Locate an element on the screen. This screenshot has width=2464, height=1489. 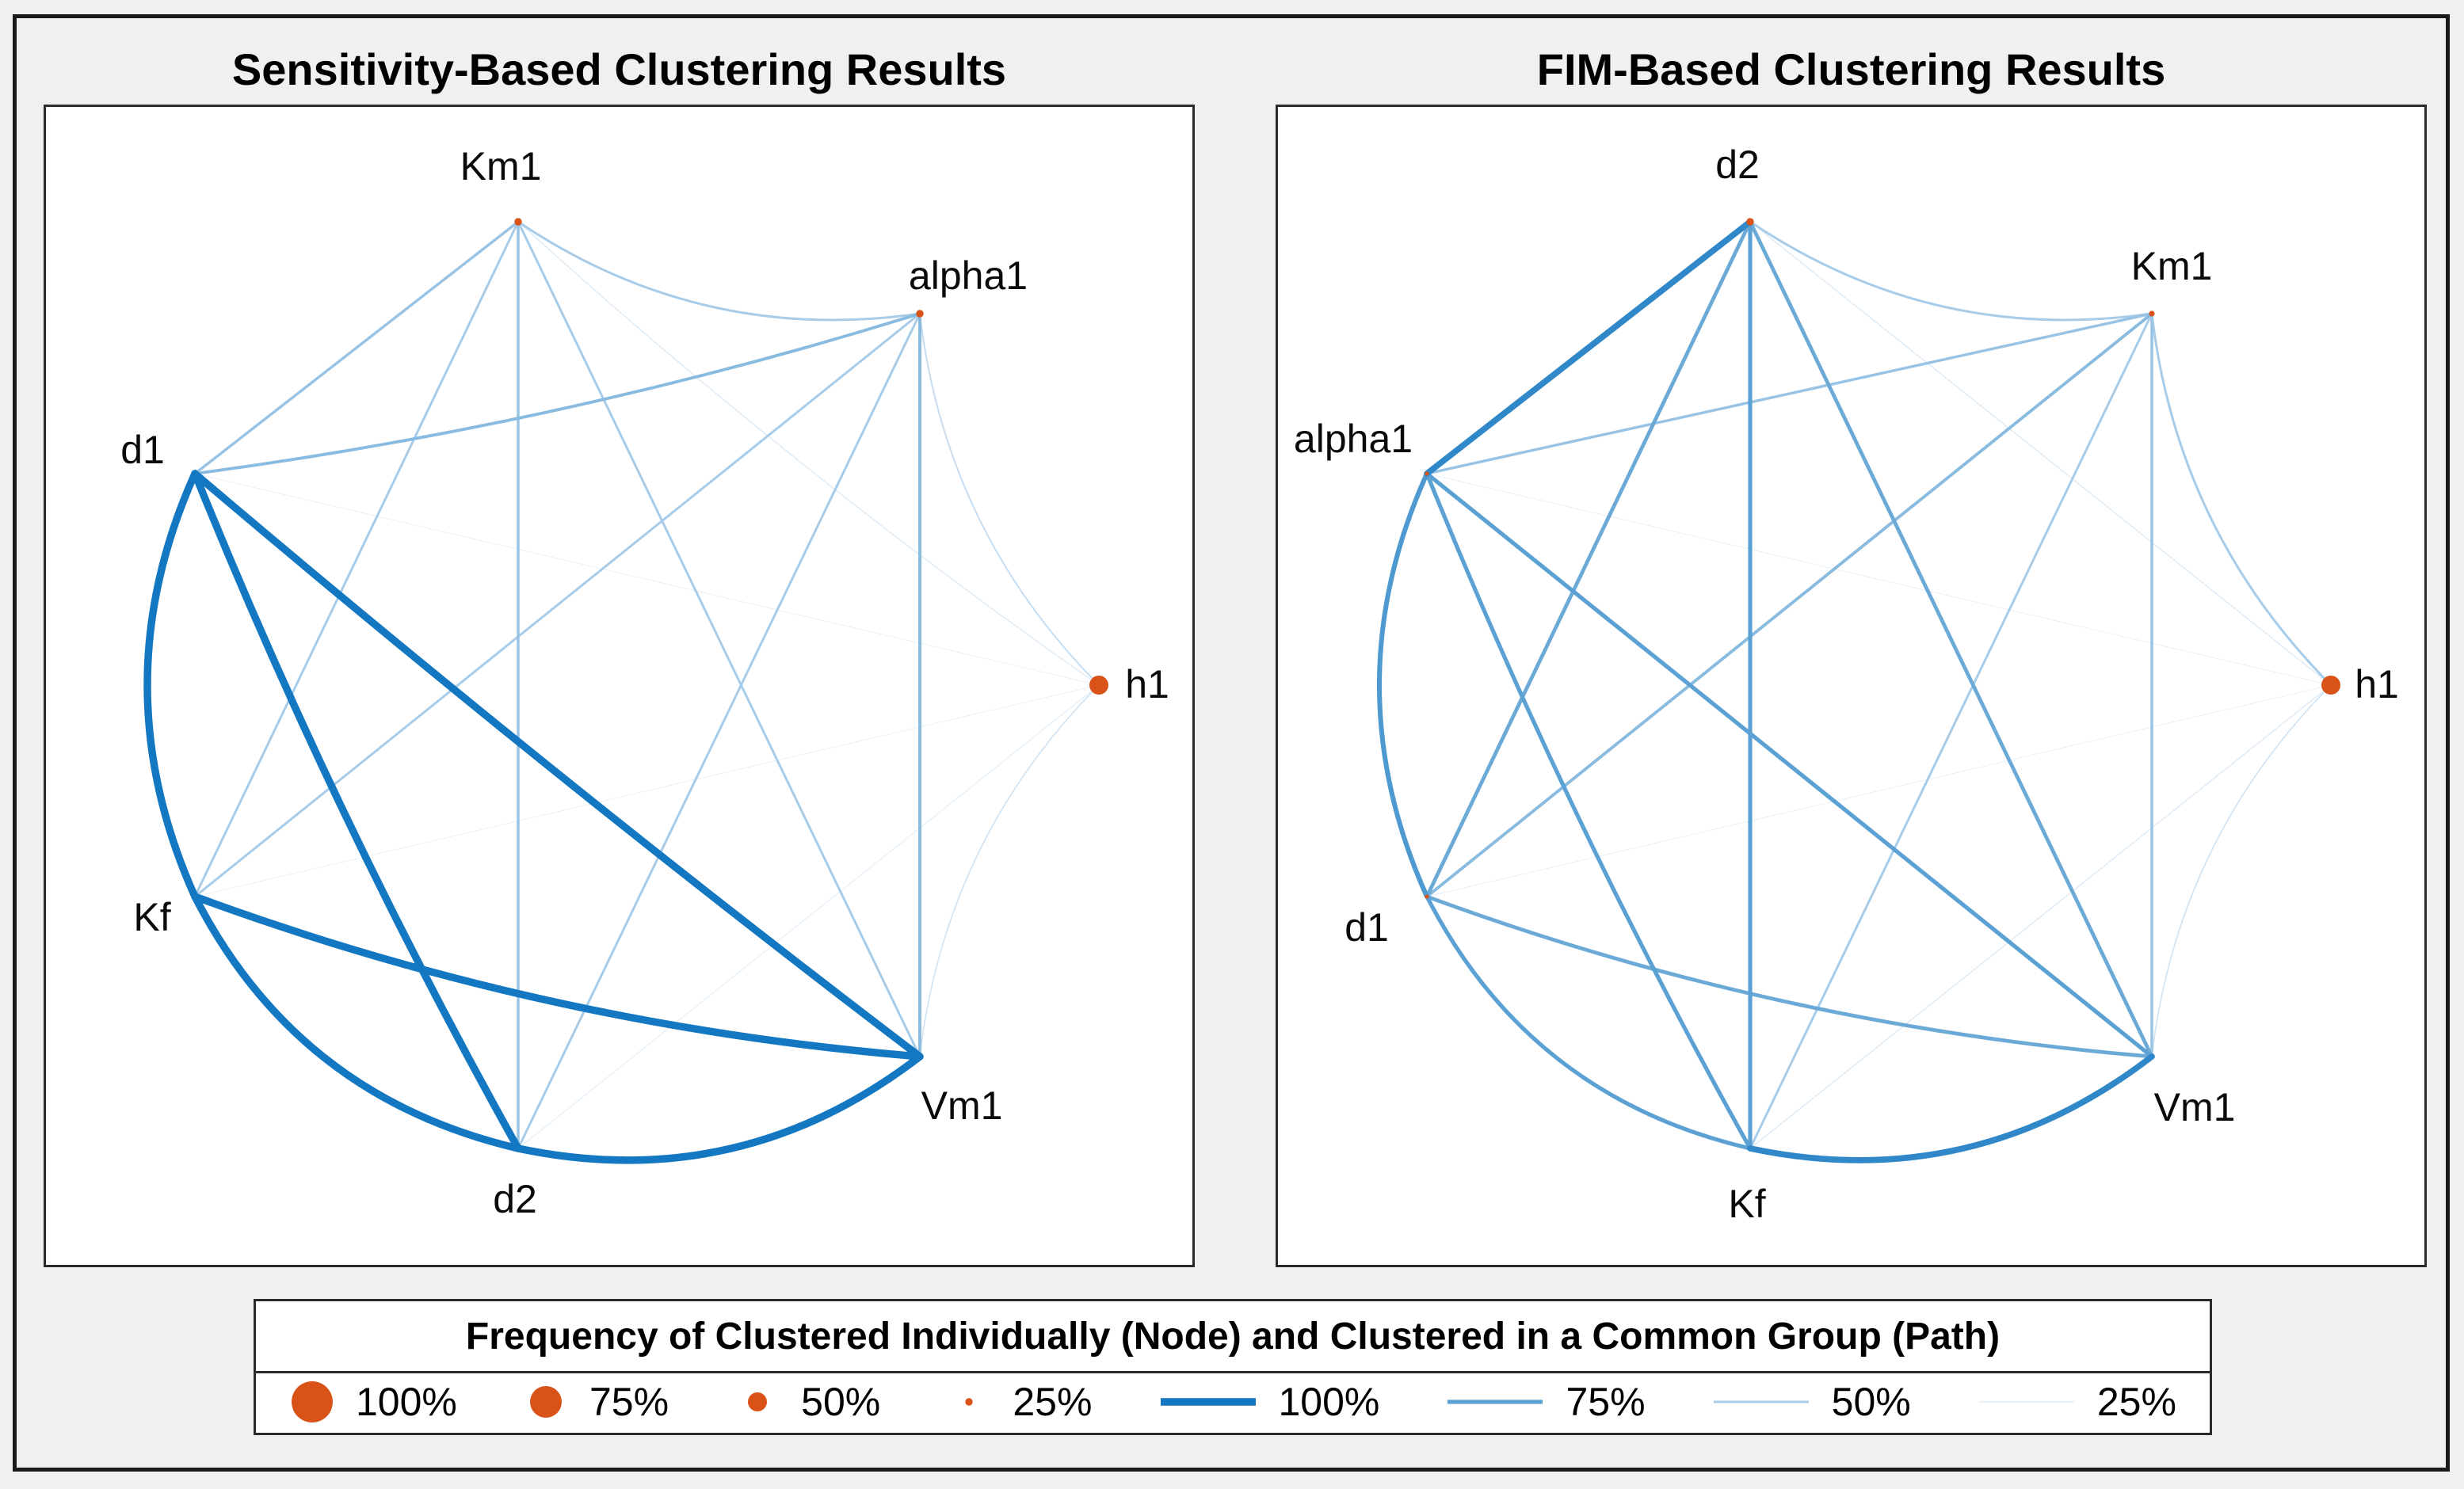
edge-sensitivity-d1-Kf is located at coordinates (171, 686).